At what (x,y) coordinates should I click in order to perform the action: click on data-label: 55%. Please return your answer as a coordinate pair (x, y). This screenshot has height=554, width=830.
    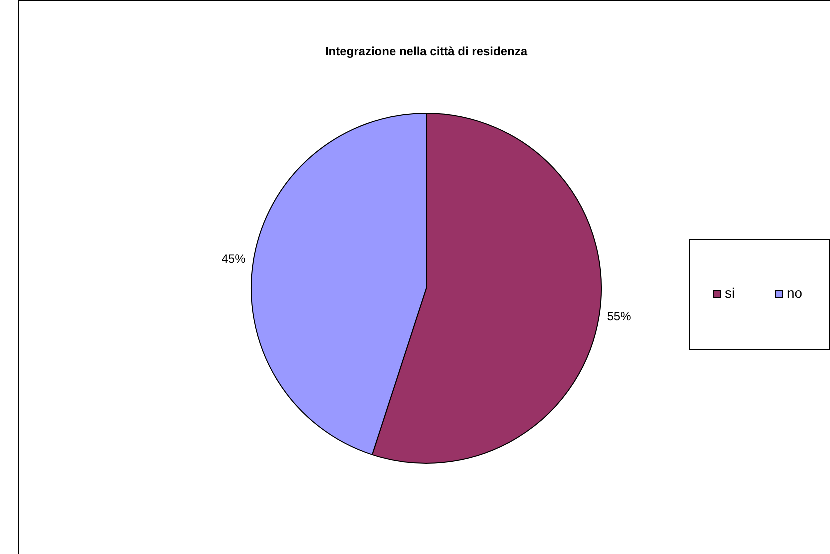
    Looking at the image, I should click on (619, 316).